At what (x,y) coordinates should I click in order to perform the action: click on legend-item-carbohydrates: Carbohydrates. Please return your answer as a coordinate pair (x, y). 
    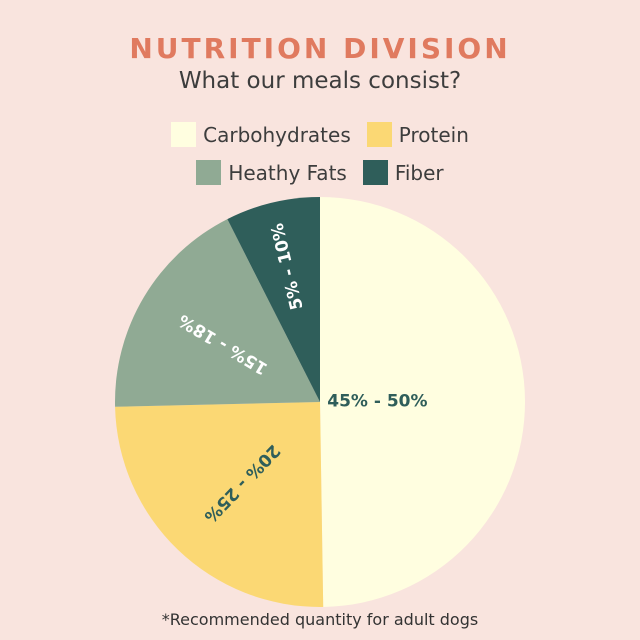
    Looking at the image, I should click on (261, 134).